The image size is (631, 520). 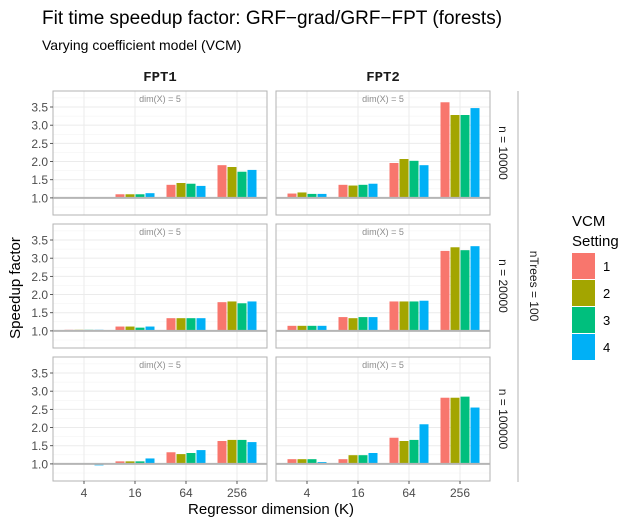 What do you see at coordinates (503, 419) in the screenshot?
I see `row-facet-label: n = 100000` at bounding box center [503, 419].